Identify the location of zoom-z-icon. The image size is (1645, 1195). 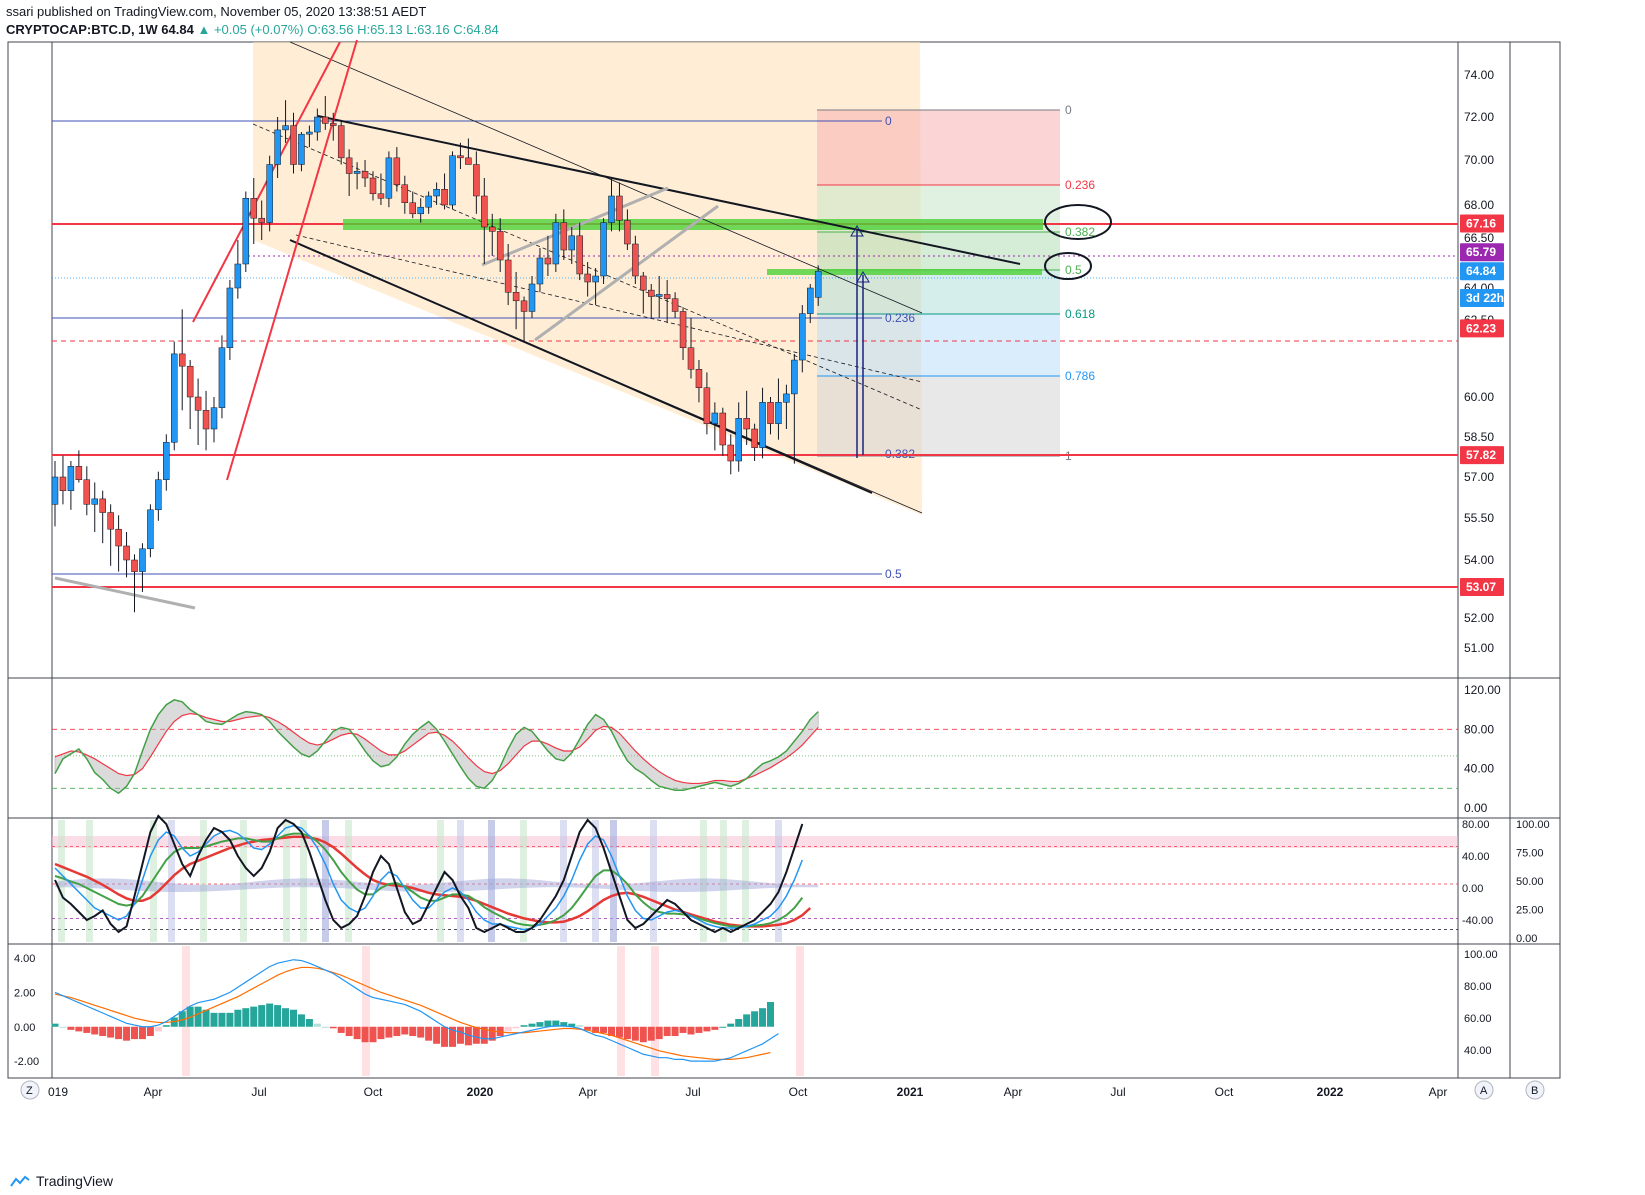
(30, 1090).